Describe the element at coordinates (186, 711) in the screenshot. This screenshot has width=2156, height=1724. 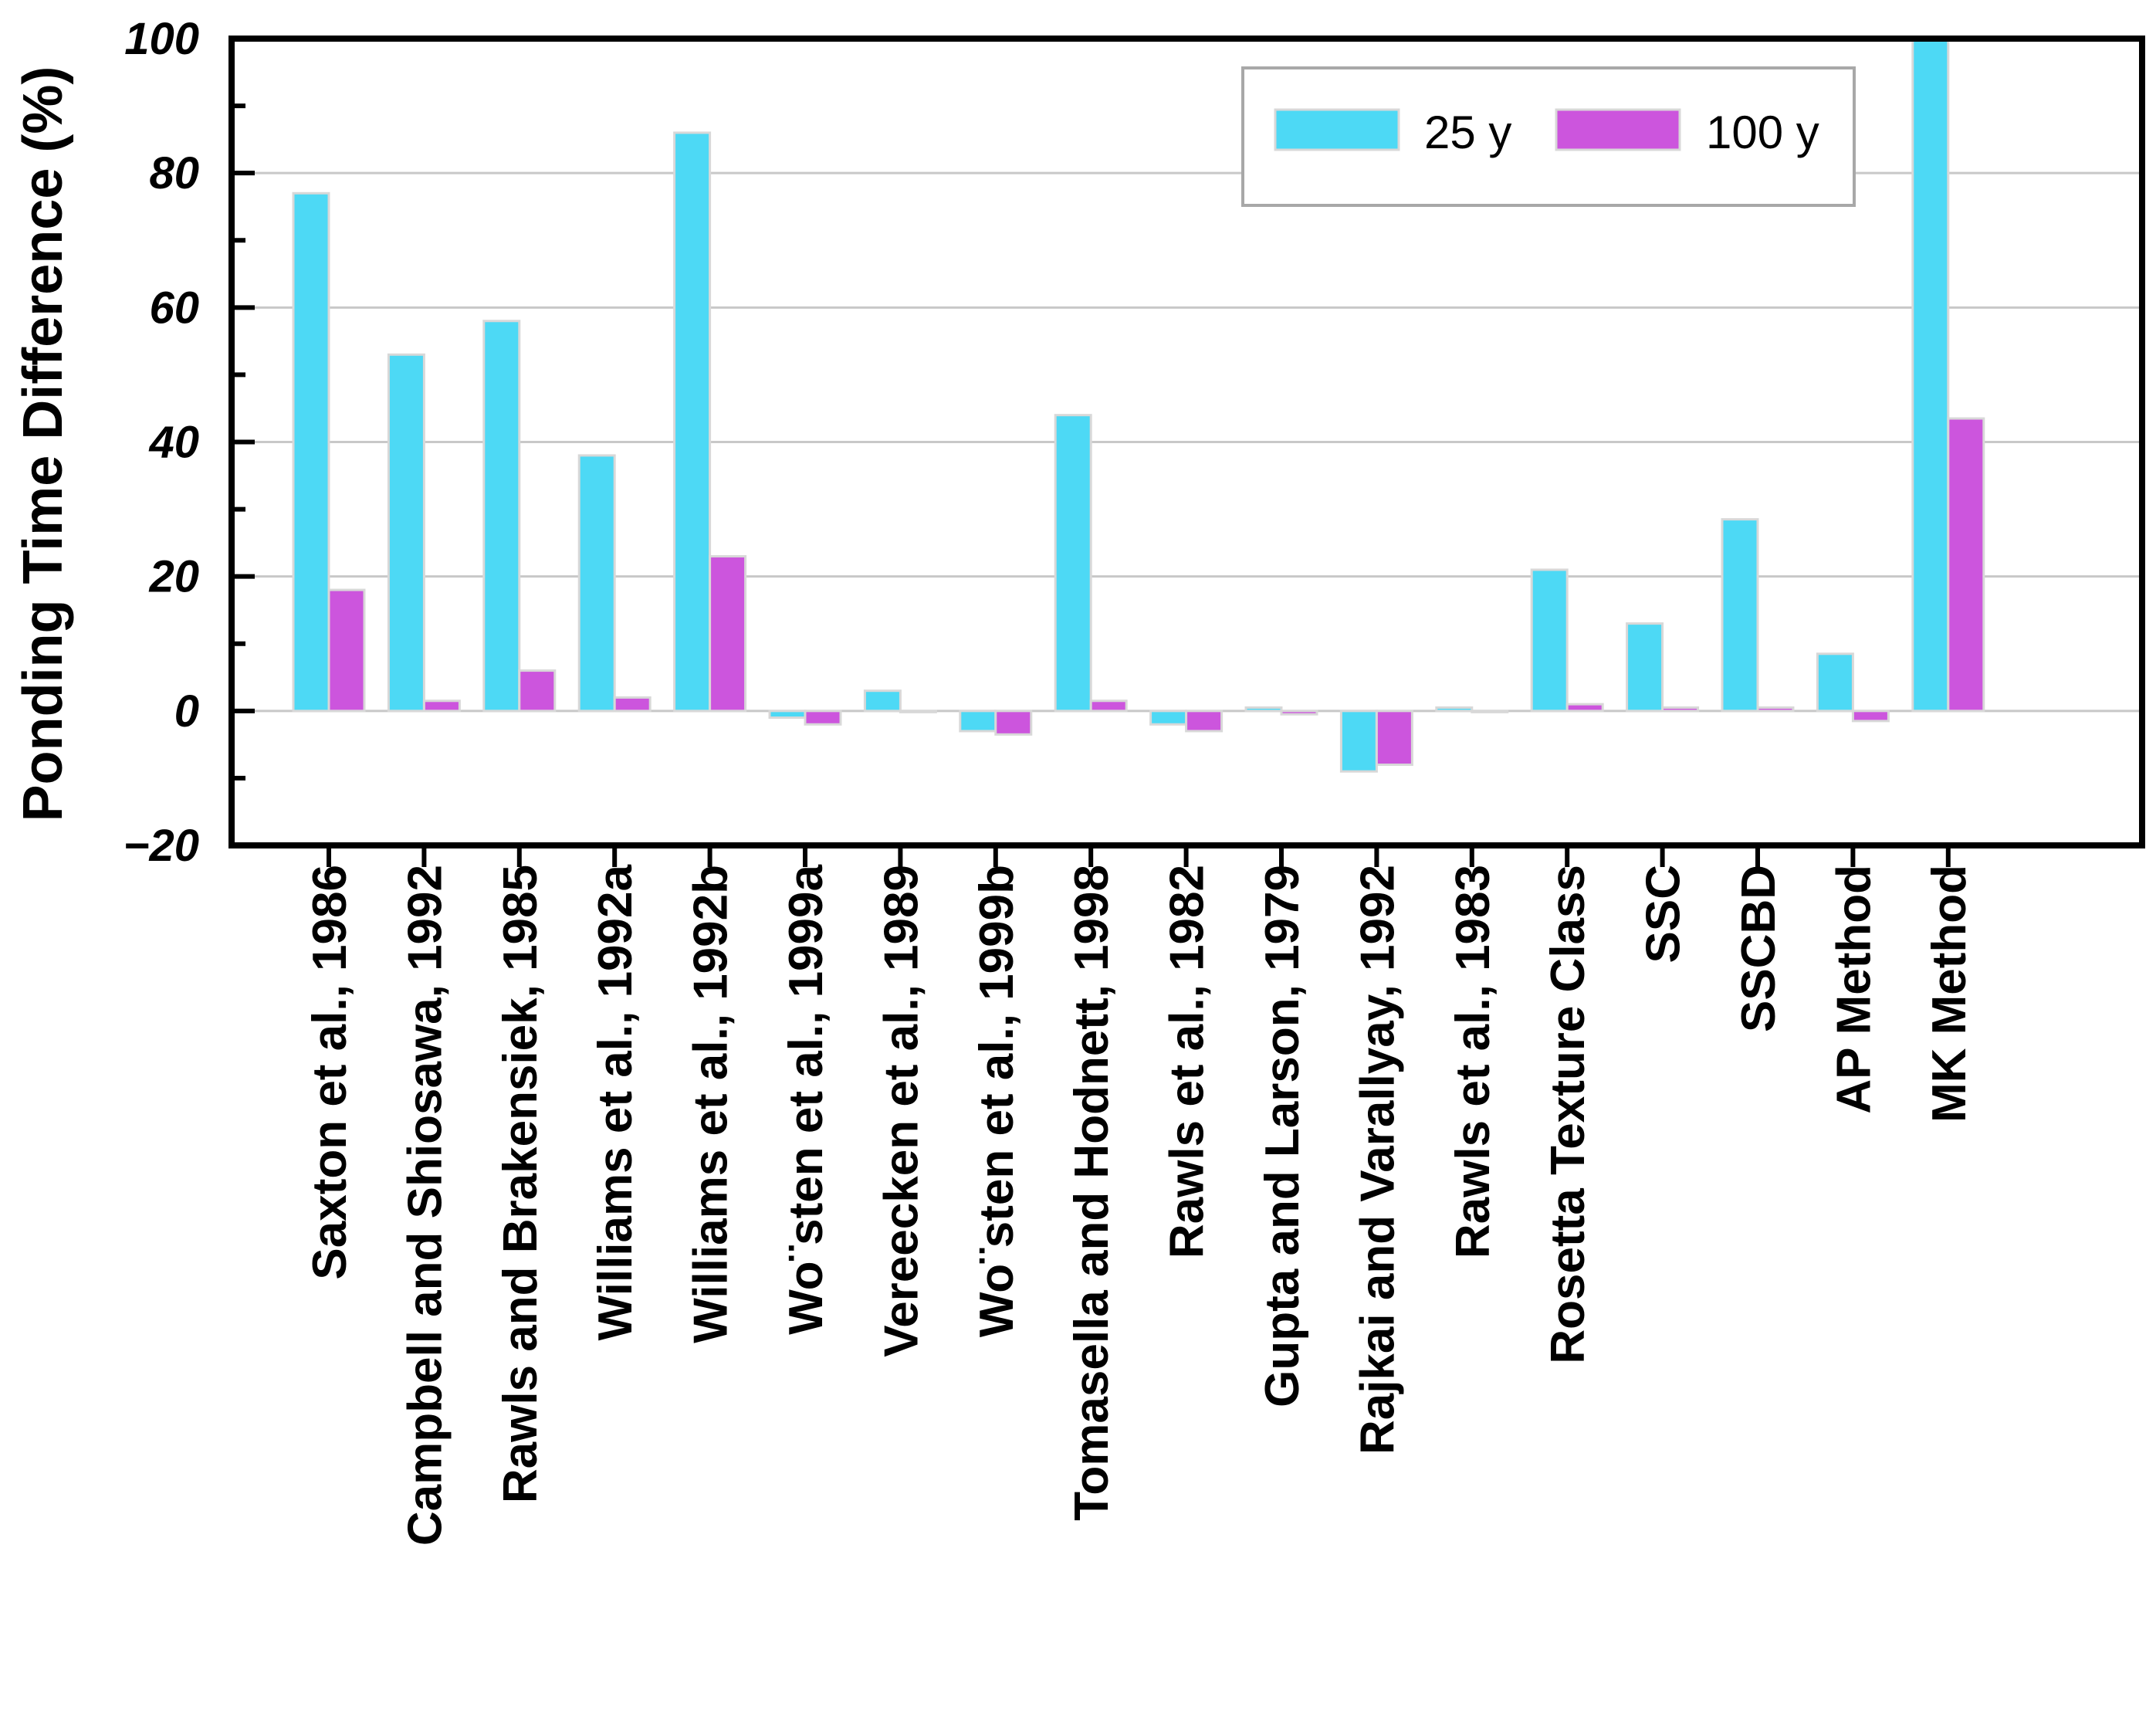
I see `y-tick-label: 0` at that location.